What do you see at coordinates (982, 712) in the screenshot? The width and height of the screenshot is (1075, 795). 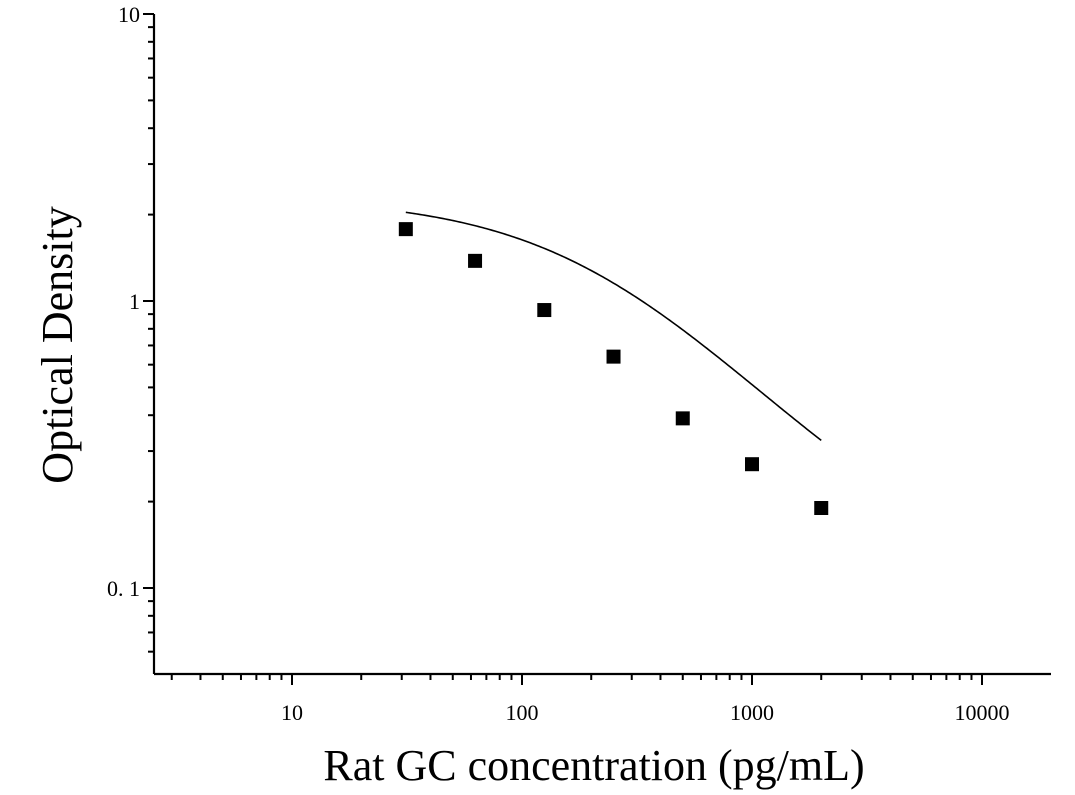 I see `x-tick-label: 10000` at bounding box center [982, 712].